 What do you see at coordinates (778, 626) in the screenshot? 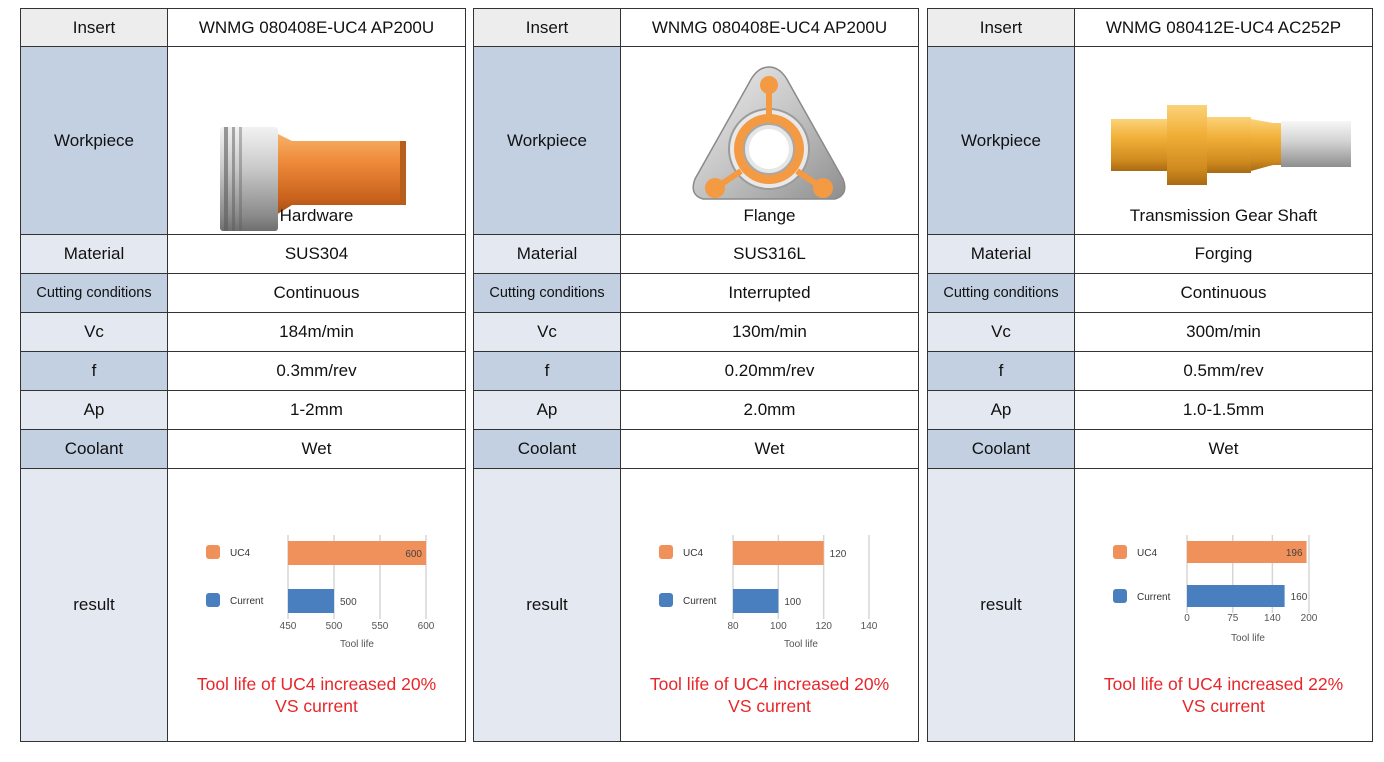
I see `tick-label: 100` at bounding box center [778, 626].